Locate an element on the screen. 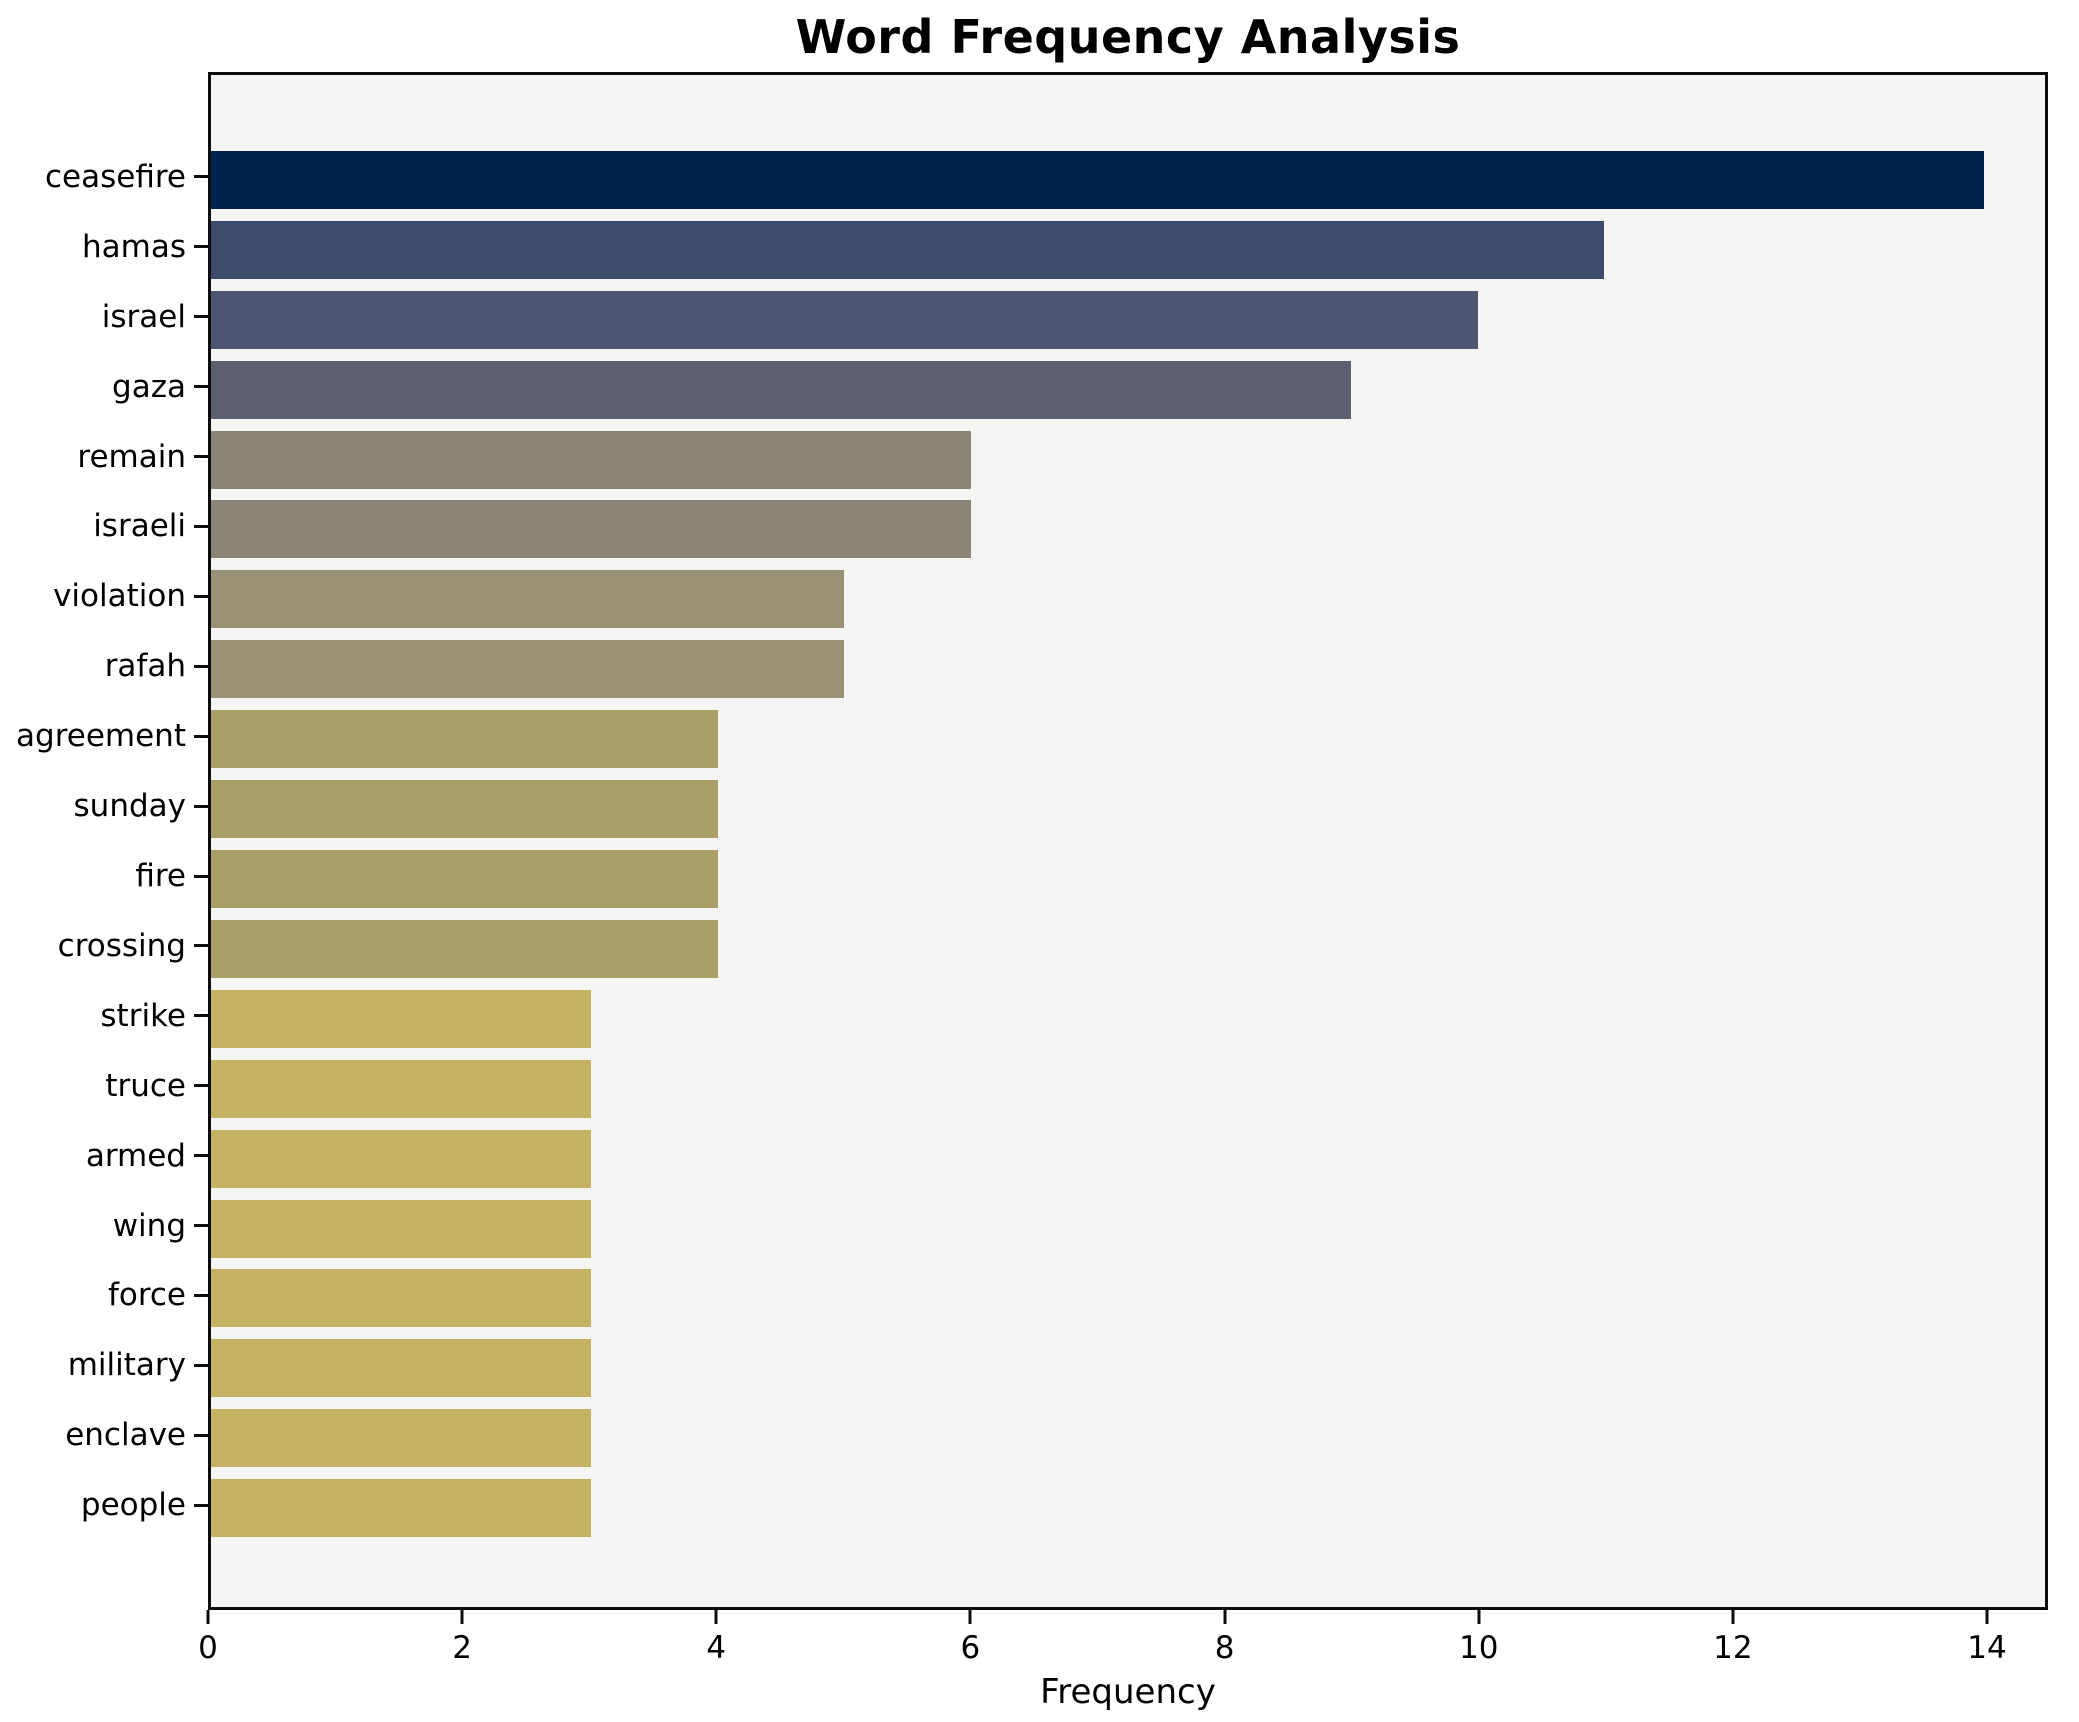 The height and width of the screenshot is (1722, 2079). y-row-ceasefire: ceasefire is located at coordinates (104, 177).